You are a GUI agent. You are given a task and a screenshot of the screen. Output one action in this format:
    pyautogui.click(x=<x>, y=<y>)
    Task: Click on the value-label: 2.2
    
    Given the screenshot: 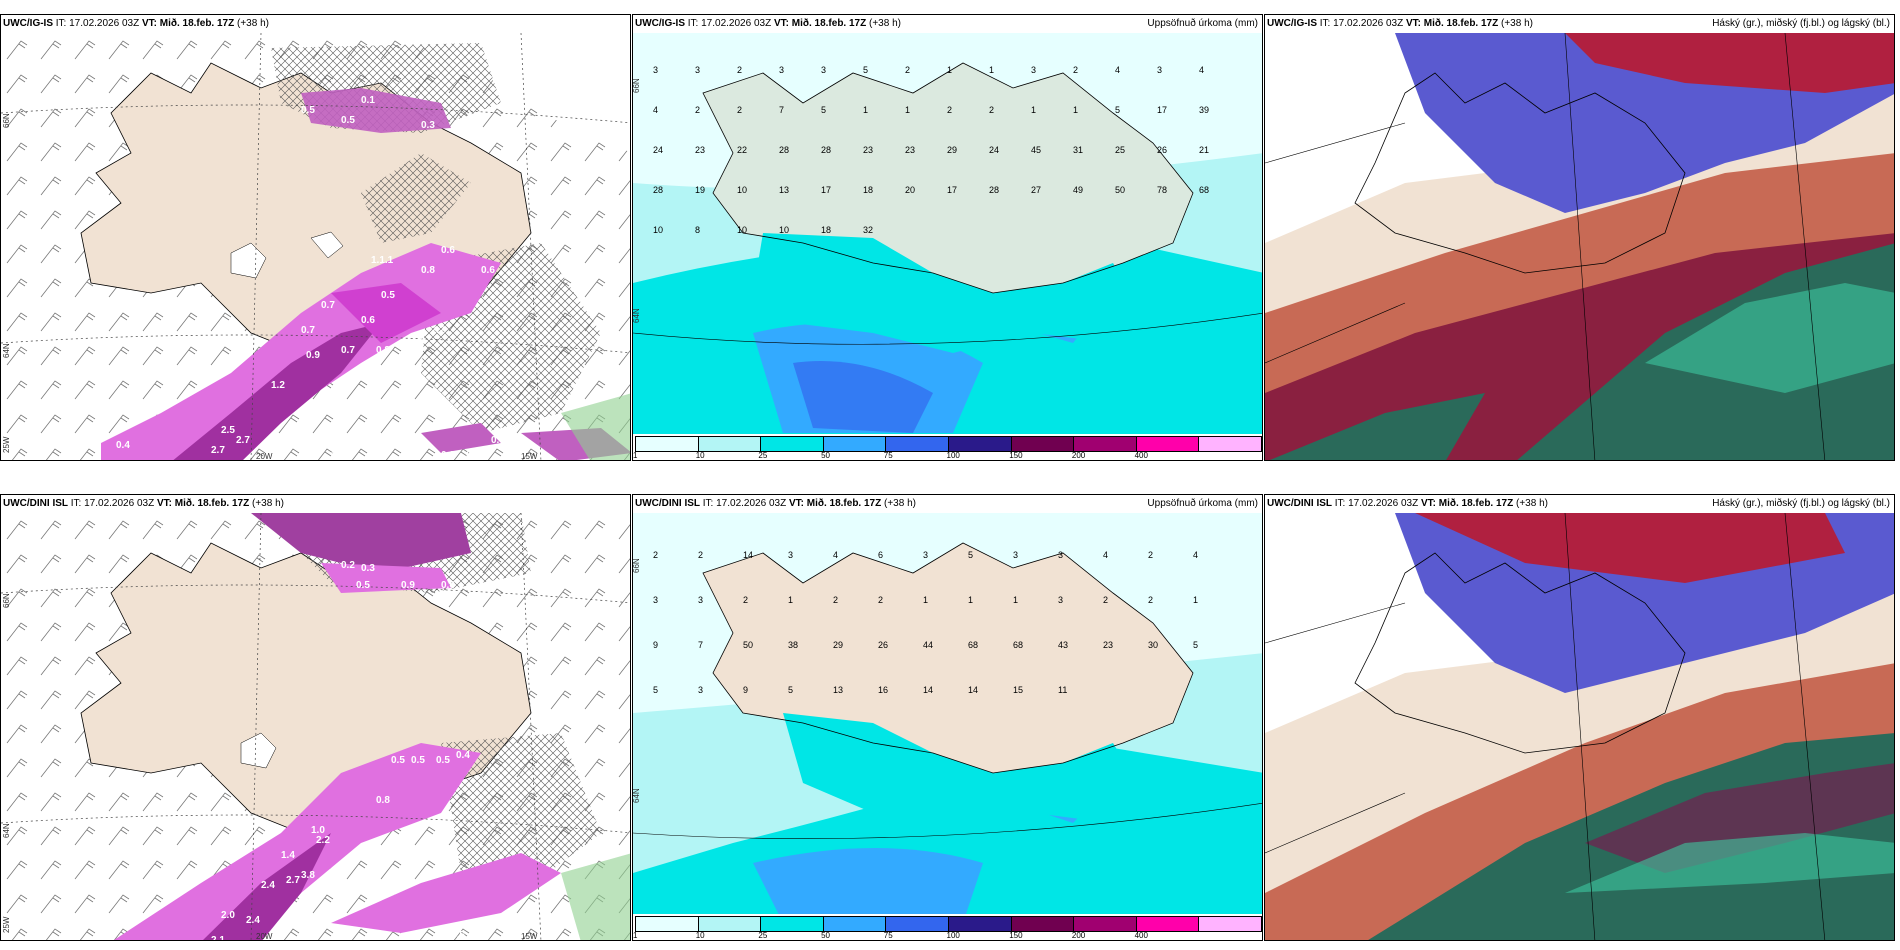 What is the action you would take?
    pyautogui.click(x=438, y=330)
    